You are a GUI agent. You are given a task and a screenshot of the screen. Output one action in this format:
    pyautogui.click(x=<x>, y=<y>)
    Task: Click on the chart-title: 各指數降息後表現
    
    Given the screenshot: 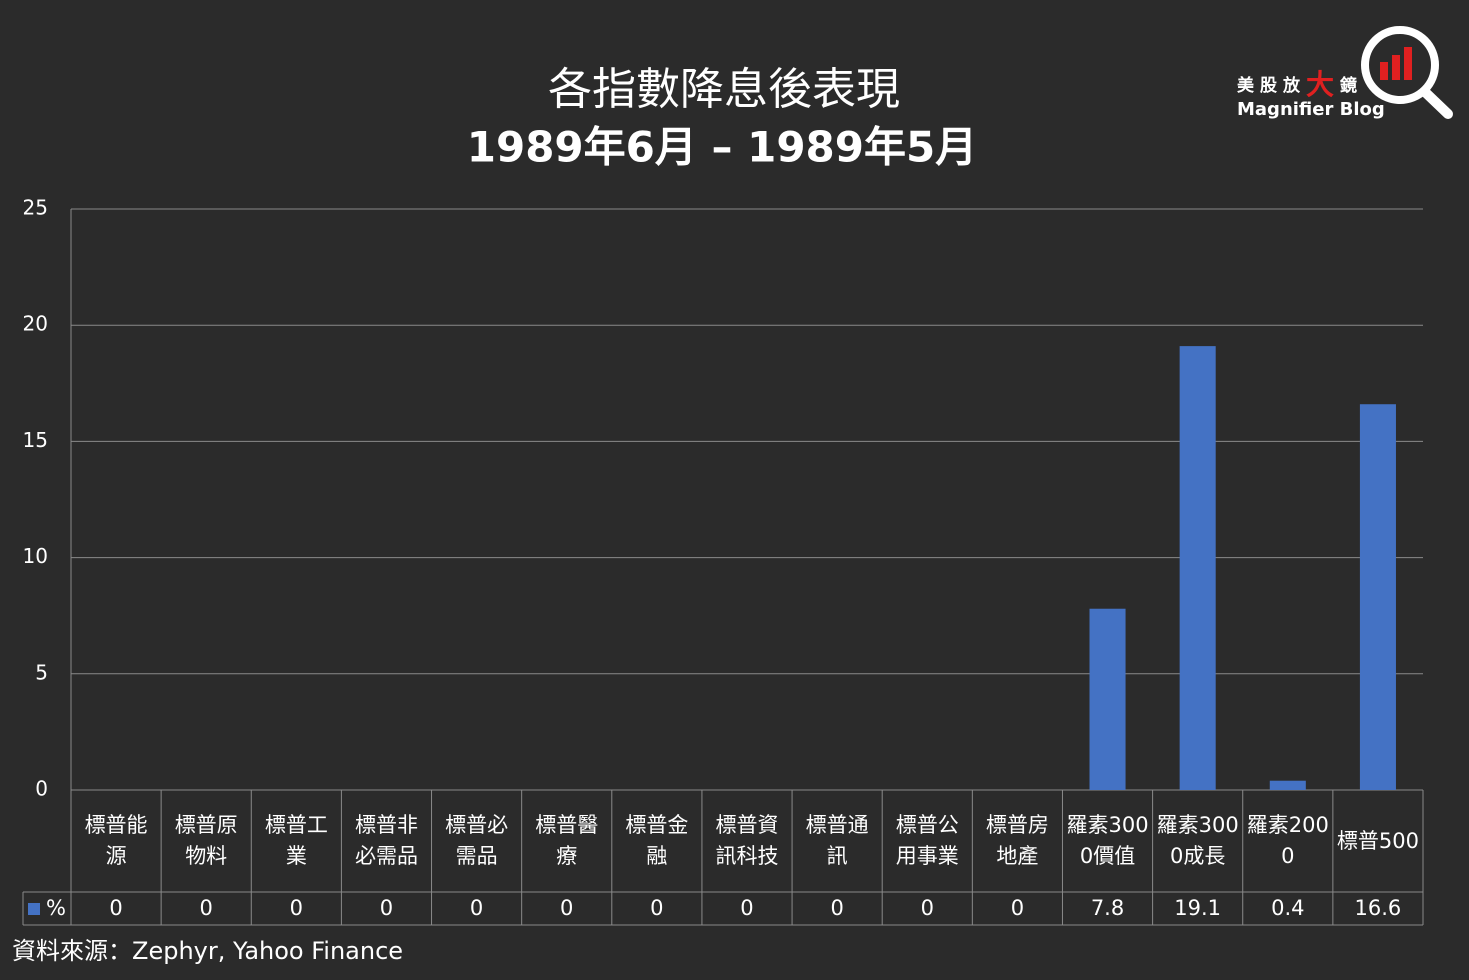 What is the action you would take?
    pyautogui.click(x=724, y=89)
    